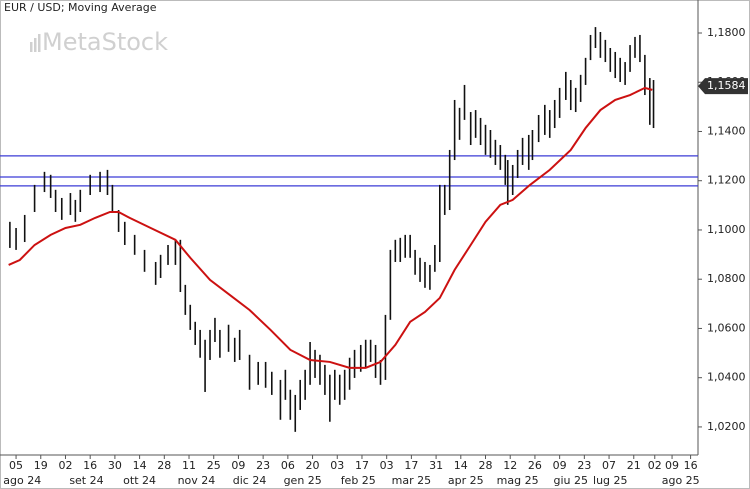 The image size is (750, 489). Describe the element at coordinates (358, 480) in the screenshot. I see `month-label: feb 25` at that location.